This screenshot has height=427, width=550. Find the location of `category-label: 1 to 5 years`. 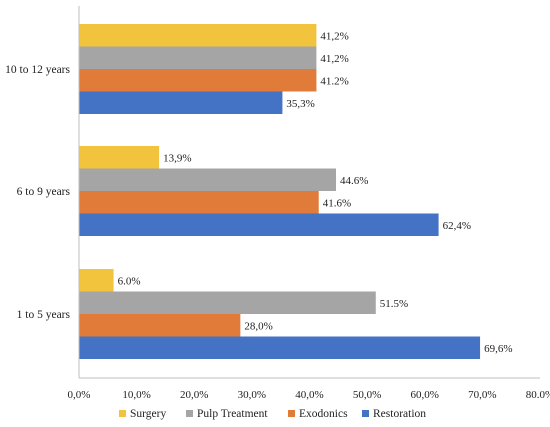

category-label: 1 to 5 years is located at coordinates (44, 315).